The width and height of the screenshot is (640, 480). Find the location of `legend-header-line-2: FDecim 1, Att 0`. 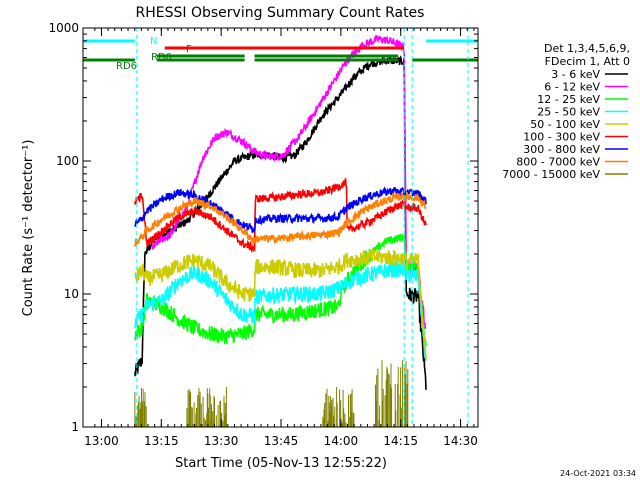

legend-header-line-2: FDecim 1, Att 0 is located at coordinates (587, 61).